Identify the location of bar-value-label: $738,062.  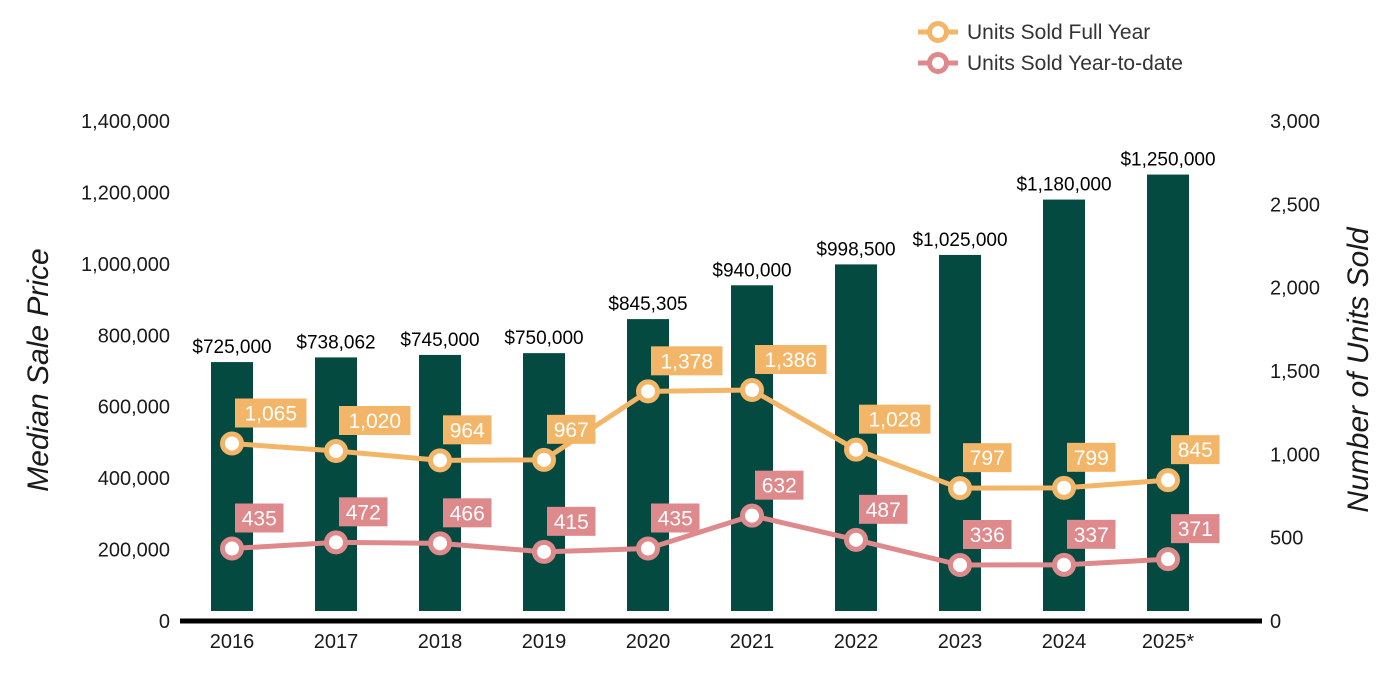
(335, 342).